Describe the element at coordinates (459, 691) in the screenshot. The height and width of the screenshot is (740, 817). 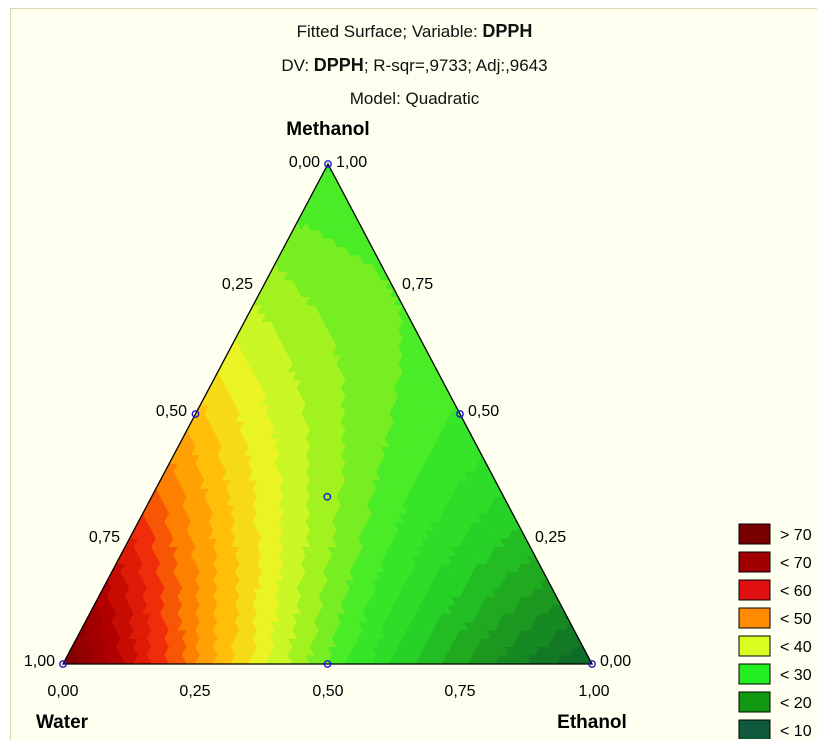
I see `tick-bottom-3: 0,75` at that location.